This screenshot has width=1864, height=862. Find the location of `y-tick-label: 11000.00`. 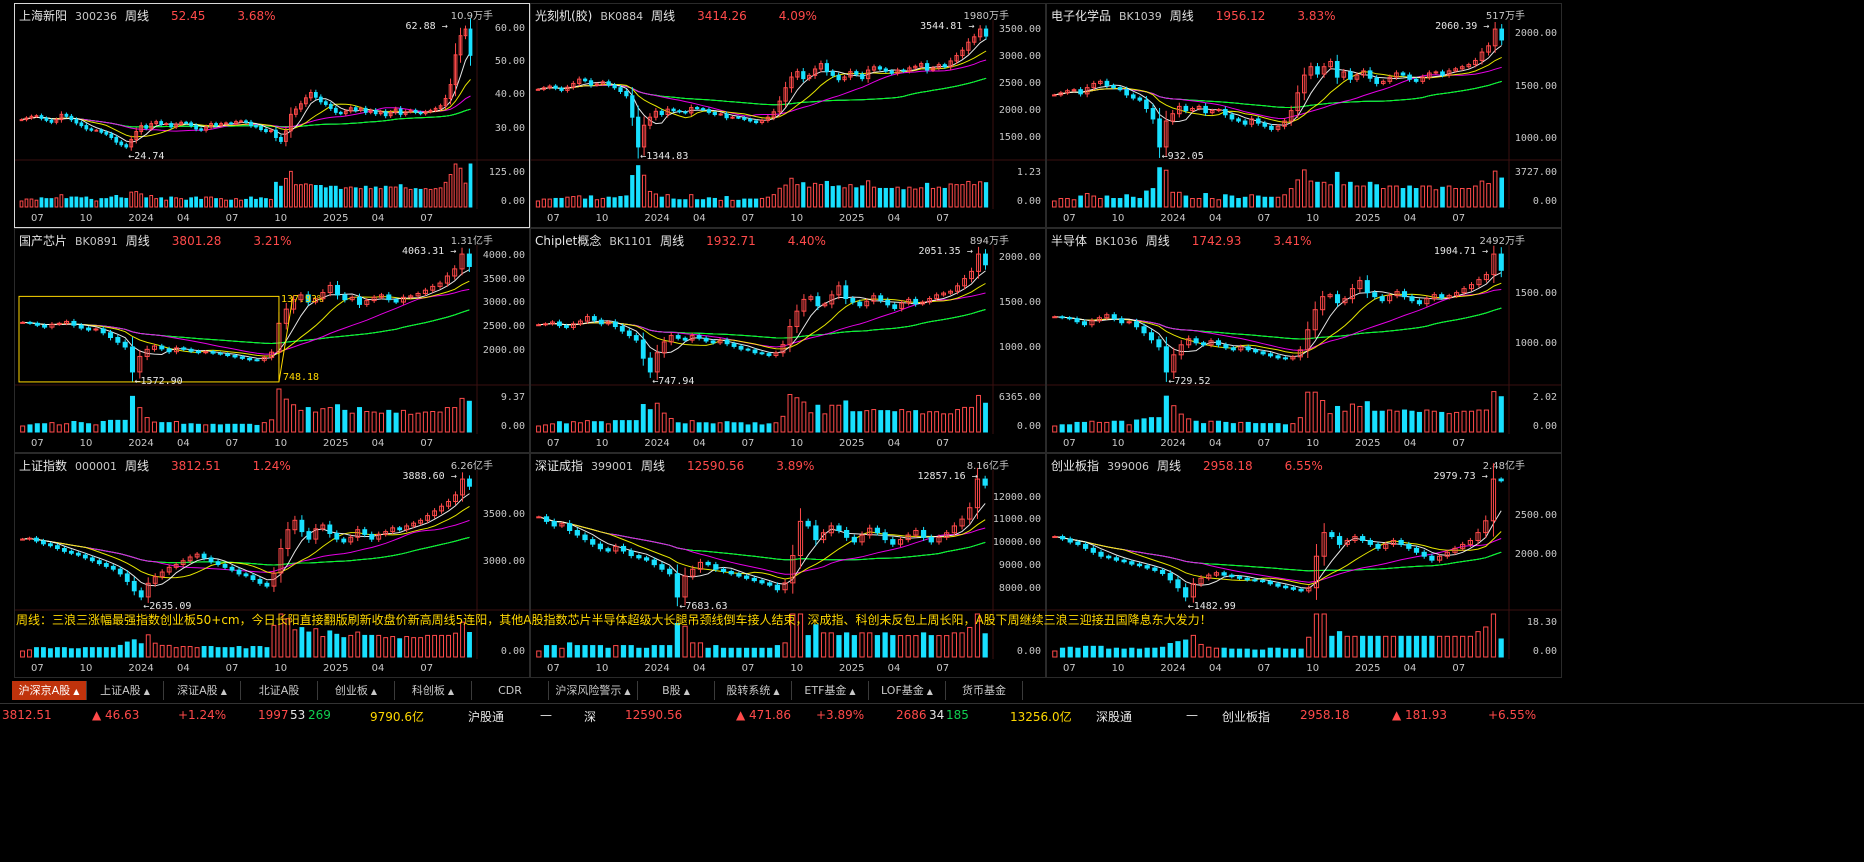

y-tick-label: 11000.00 is located at coordinates (1016, 520).